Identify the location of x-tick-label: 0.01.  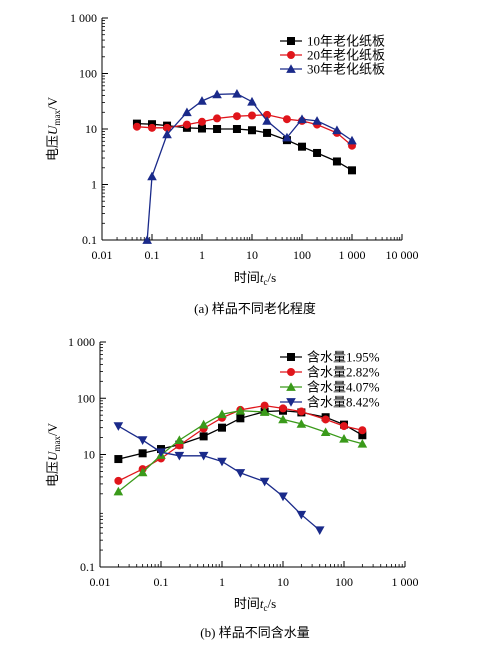
(100, 582).